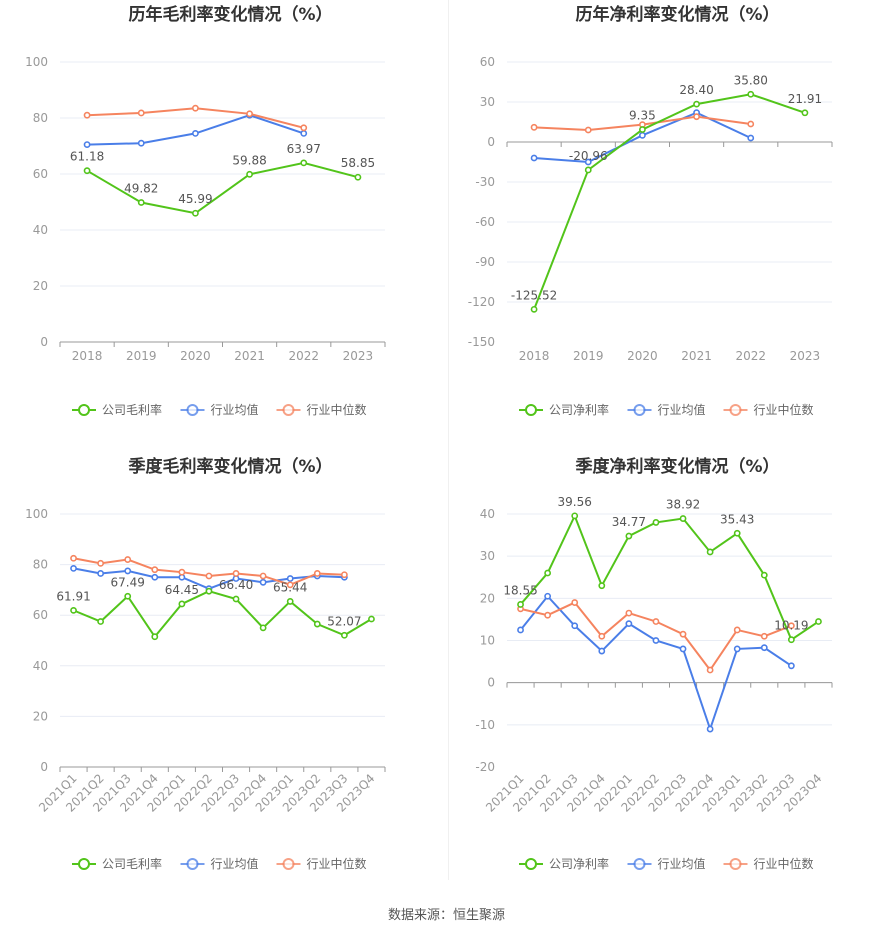 This screenshot has width=893, height=935. I want to click on data-label: 64.45, so click(182, 590).